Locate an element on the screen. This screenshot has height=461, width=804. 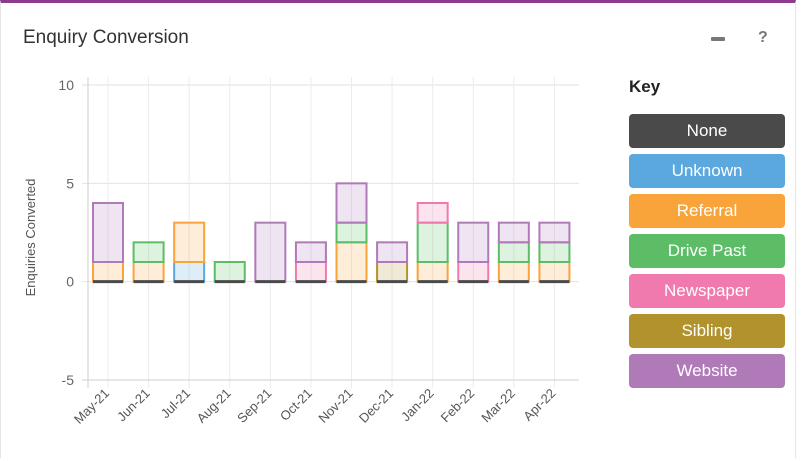
x-tick-label: Sep-21 is located at coordinates (254, 406).